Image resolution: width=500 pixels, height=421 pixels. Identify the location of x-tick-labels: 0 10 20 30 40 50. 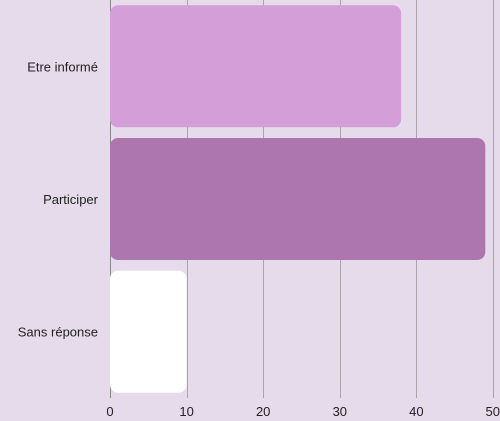
(303, 411).